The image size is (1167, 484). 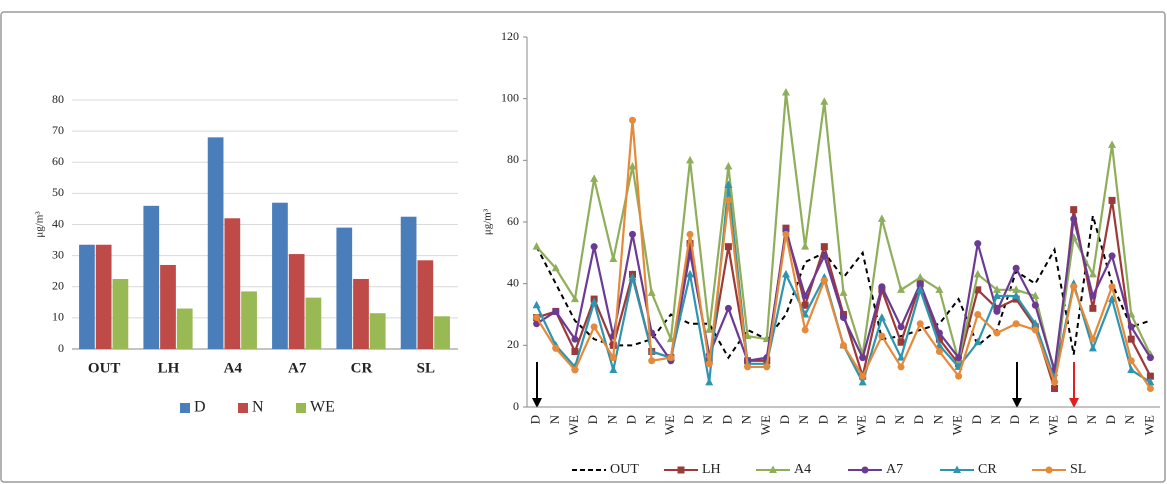 I want to click on y-tick-label: 20, so click(x=513, y=344).